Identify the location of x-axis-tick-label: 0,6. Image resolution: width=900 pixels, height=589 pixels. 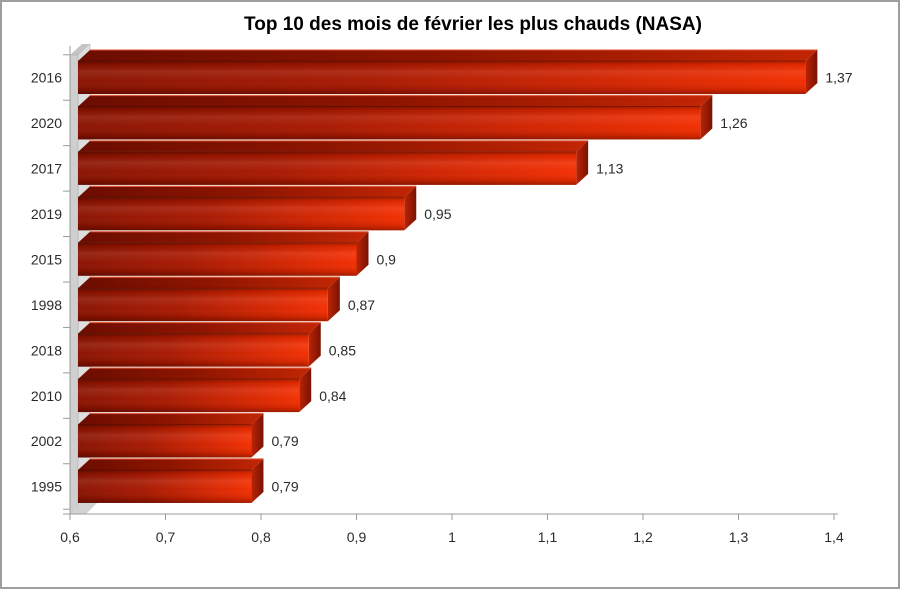
(70, 537).